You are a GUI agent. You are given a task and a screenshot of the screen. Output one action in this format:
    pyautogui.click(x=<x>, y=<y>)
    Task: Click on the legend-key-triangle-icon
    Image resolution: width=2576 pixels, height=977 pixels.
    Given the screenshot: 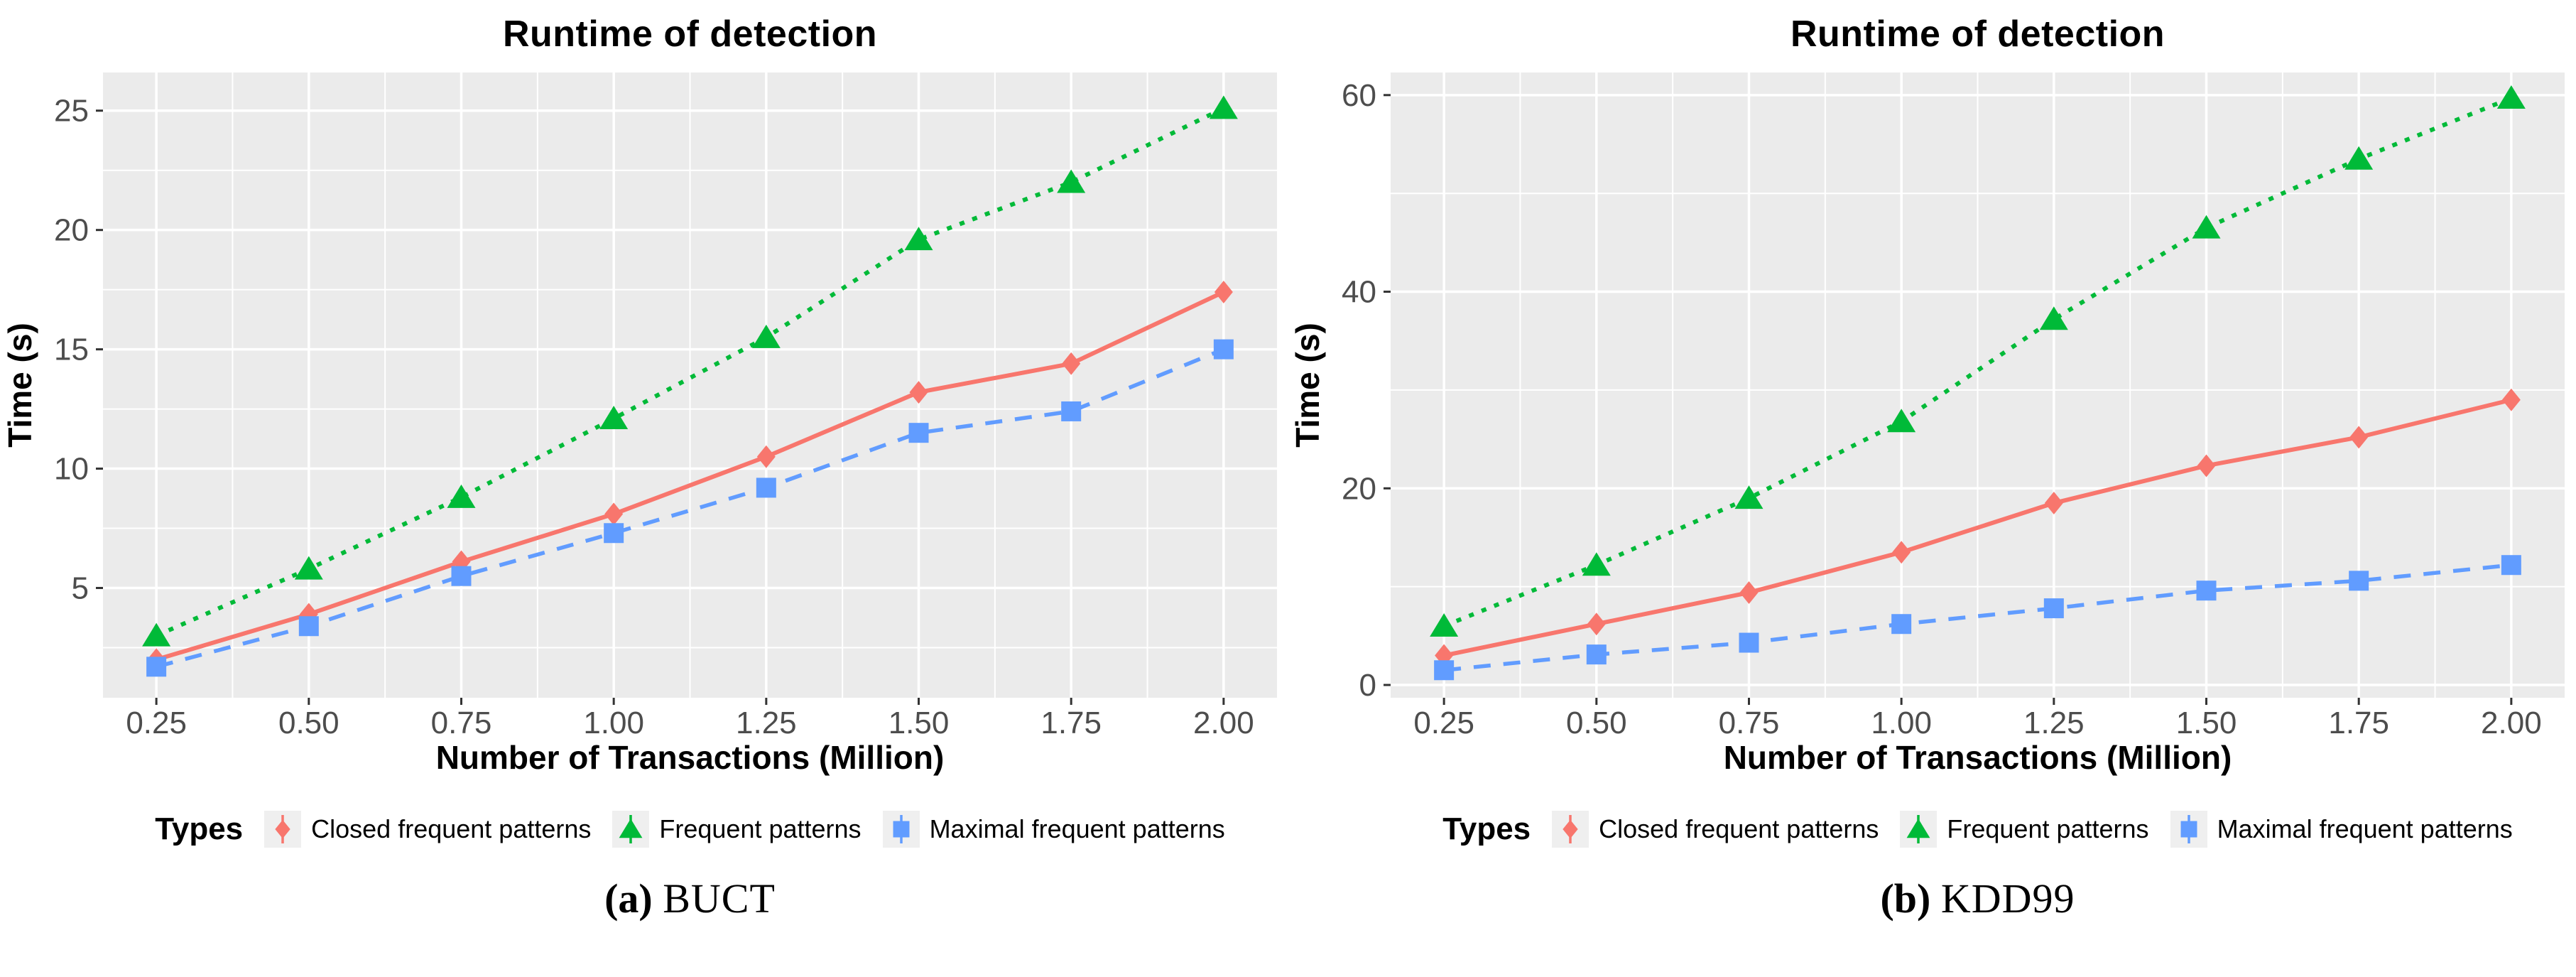 What is the action you would take?
    pyautogui.click(x=1919, y=829)
    